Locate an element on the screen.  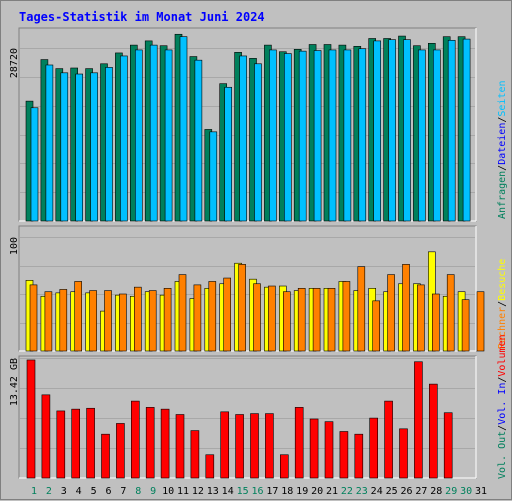
x-tick-label: 3 is located at coordinates (64, 491).